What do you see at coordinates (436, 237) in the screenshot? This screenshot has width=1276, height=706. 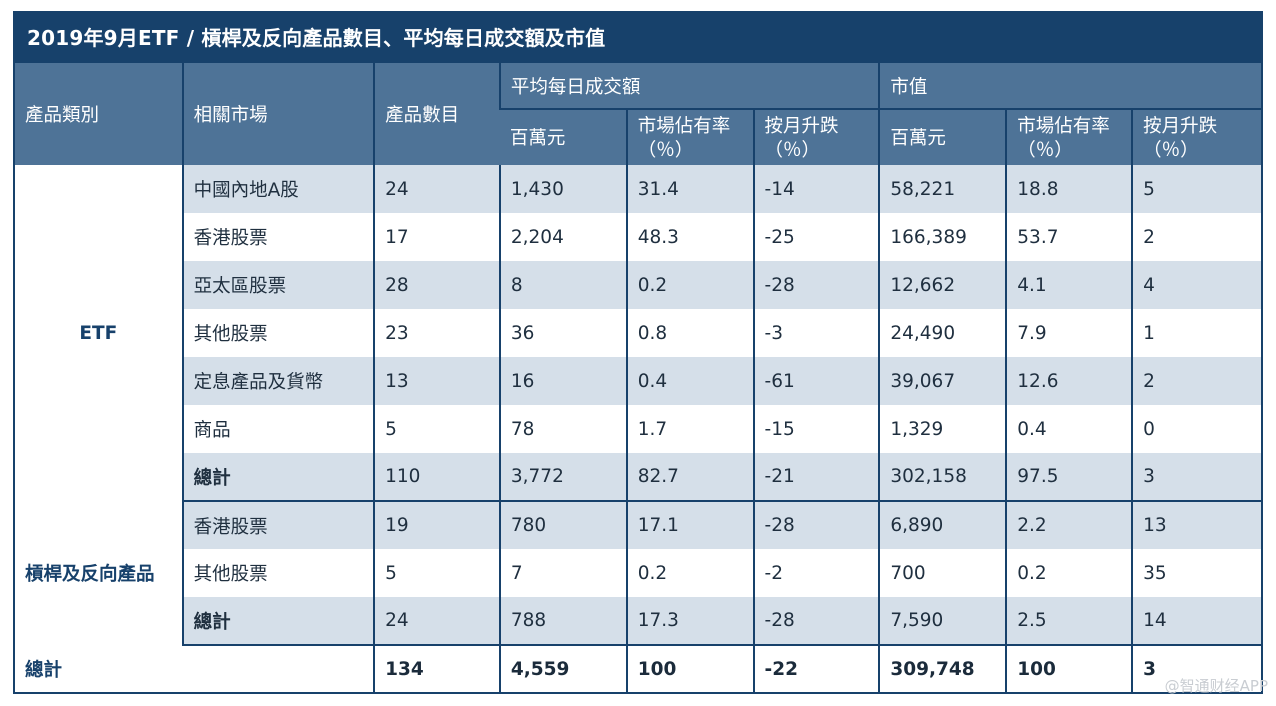 I see `count-cell: 17` at bounding box center [436, 237].